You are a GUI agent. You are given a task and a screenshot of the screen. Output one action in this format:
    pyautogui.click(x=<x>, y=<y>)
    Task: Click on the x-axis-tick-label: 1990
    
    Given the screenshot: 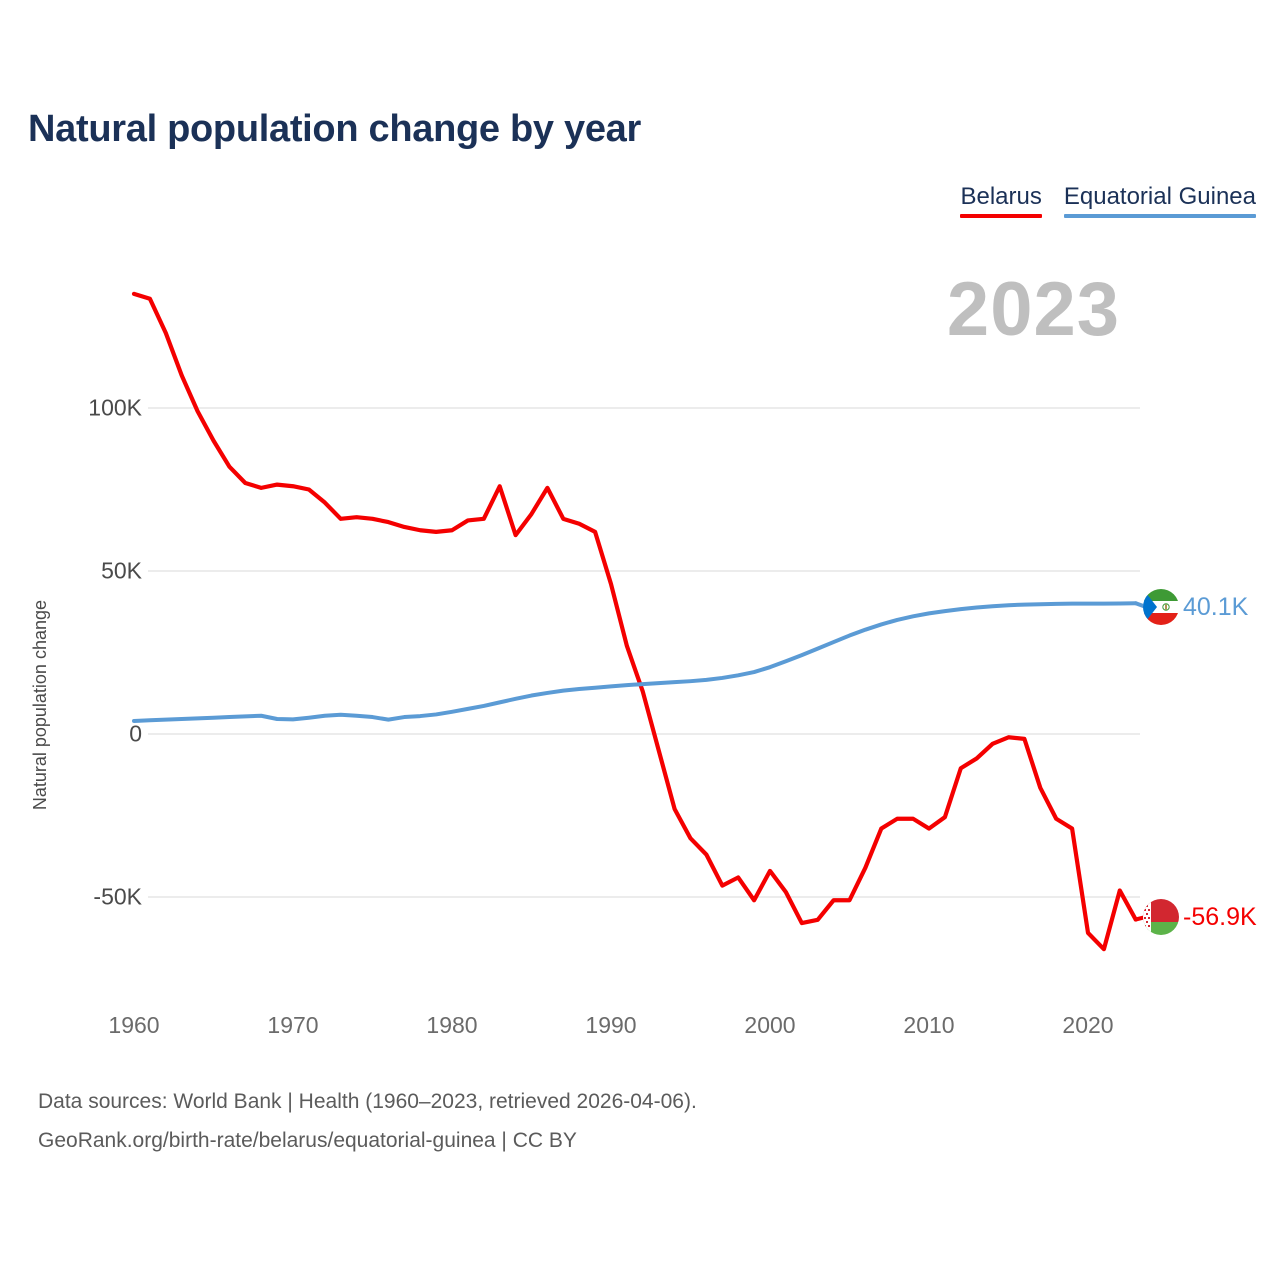 What is the action you would take?
    pyautogui.click(x=611, y=1025)
    